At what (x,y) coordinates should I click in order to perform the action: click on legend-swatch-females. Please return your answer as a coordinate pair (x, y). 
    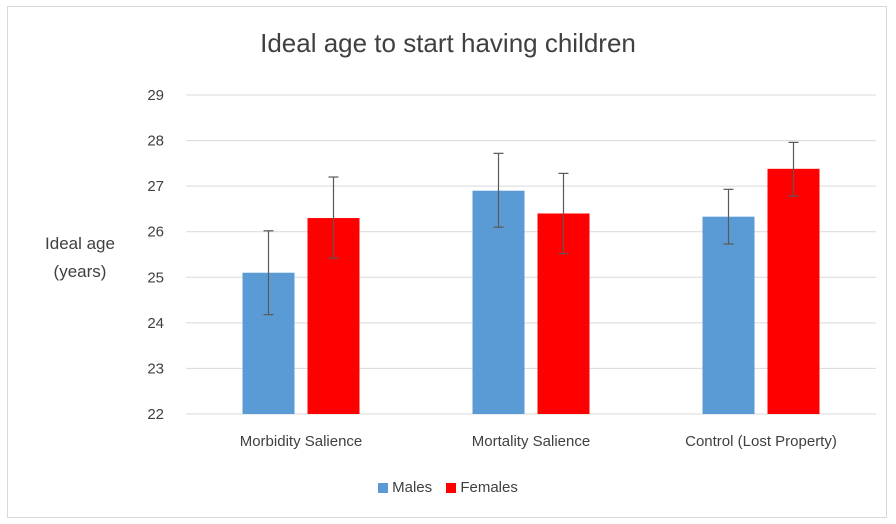
    Looking at the image, I should click on (451, 487).